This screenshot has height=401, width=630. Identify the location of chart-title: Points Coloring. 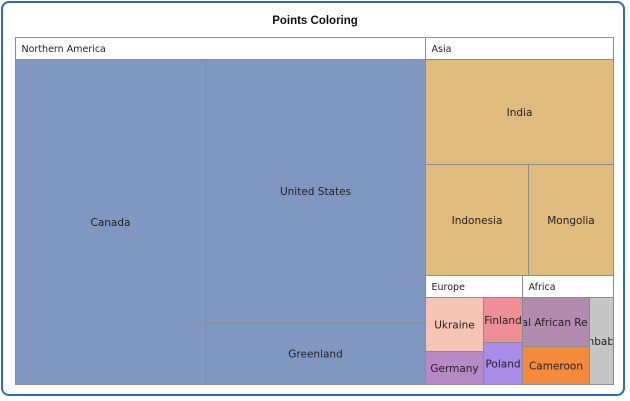
(315, 21).